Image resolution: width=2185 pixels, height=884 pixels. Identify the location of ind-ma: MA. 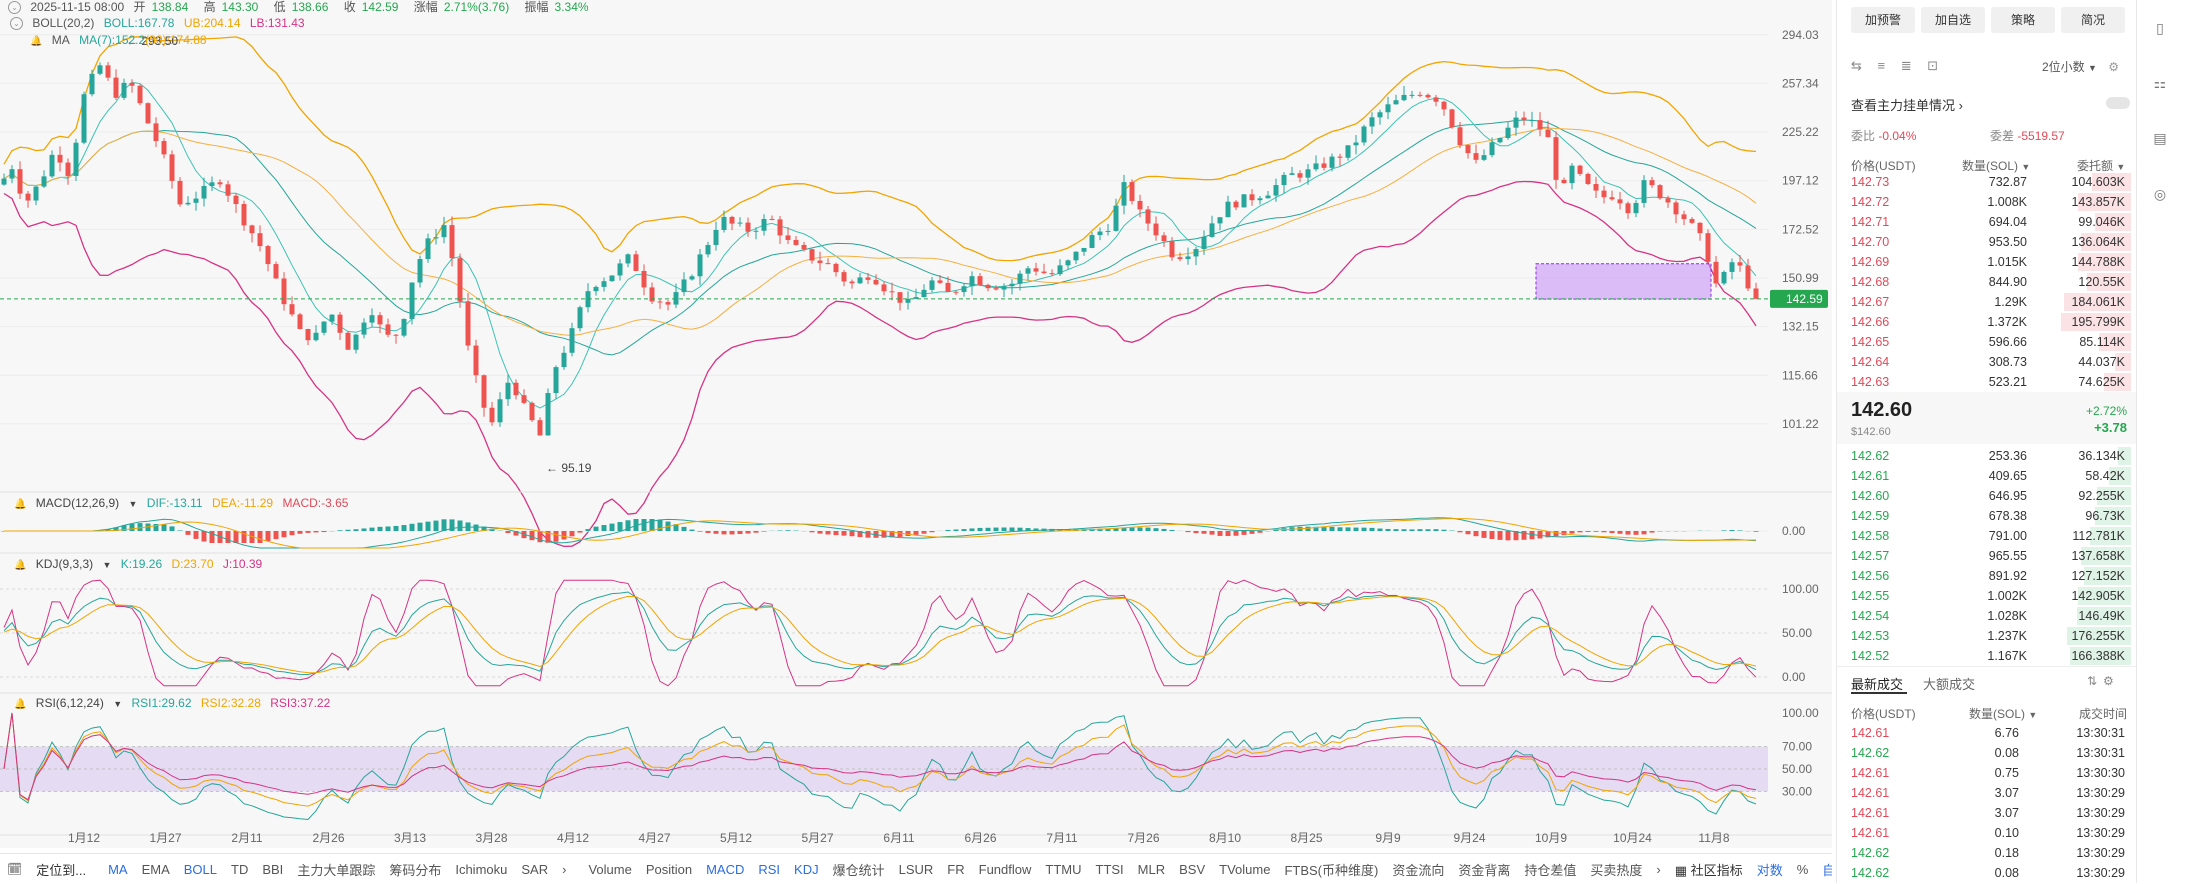
(118, 869).